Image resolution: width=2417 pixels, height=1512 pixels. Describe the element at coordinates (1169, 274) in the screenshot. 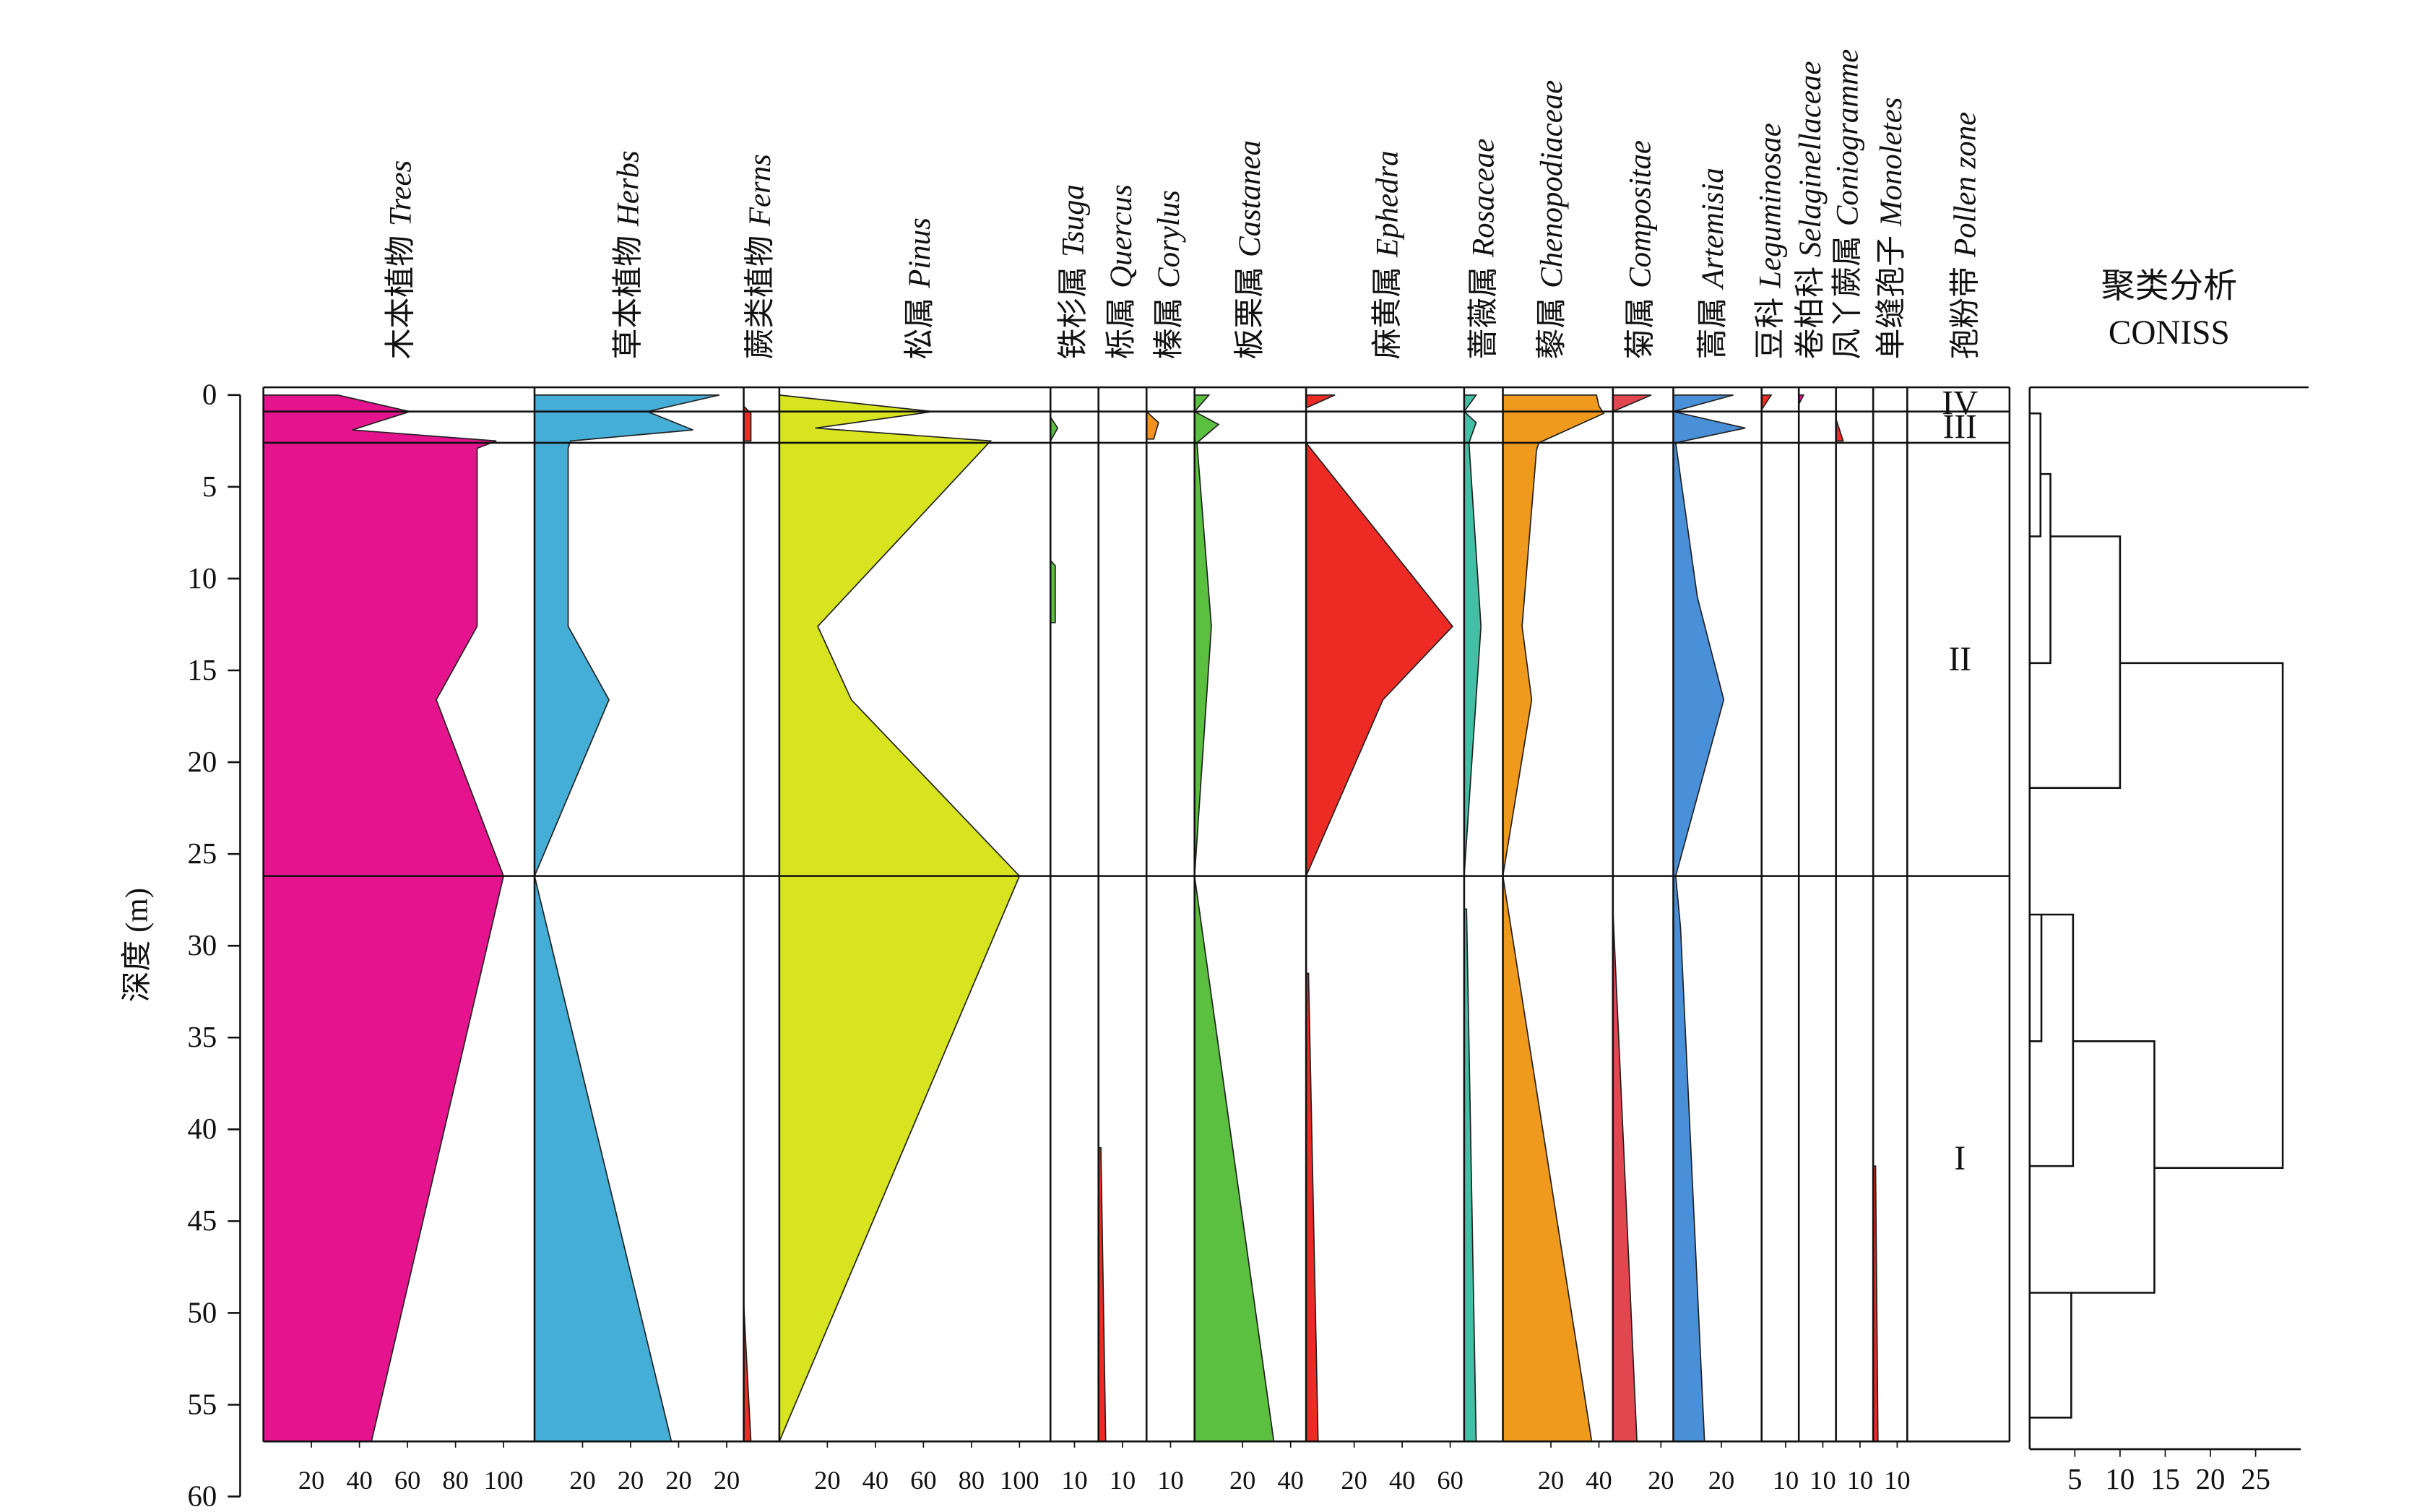

I see `taxon-label: 榛属 Corylus` at that location.